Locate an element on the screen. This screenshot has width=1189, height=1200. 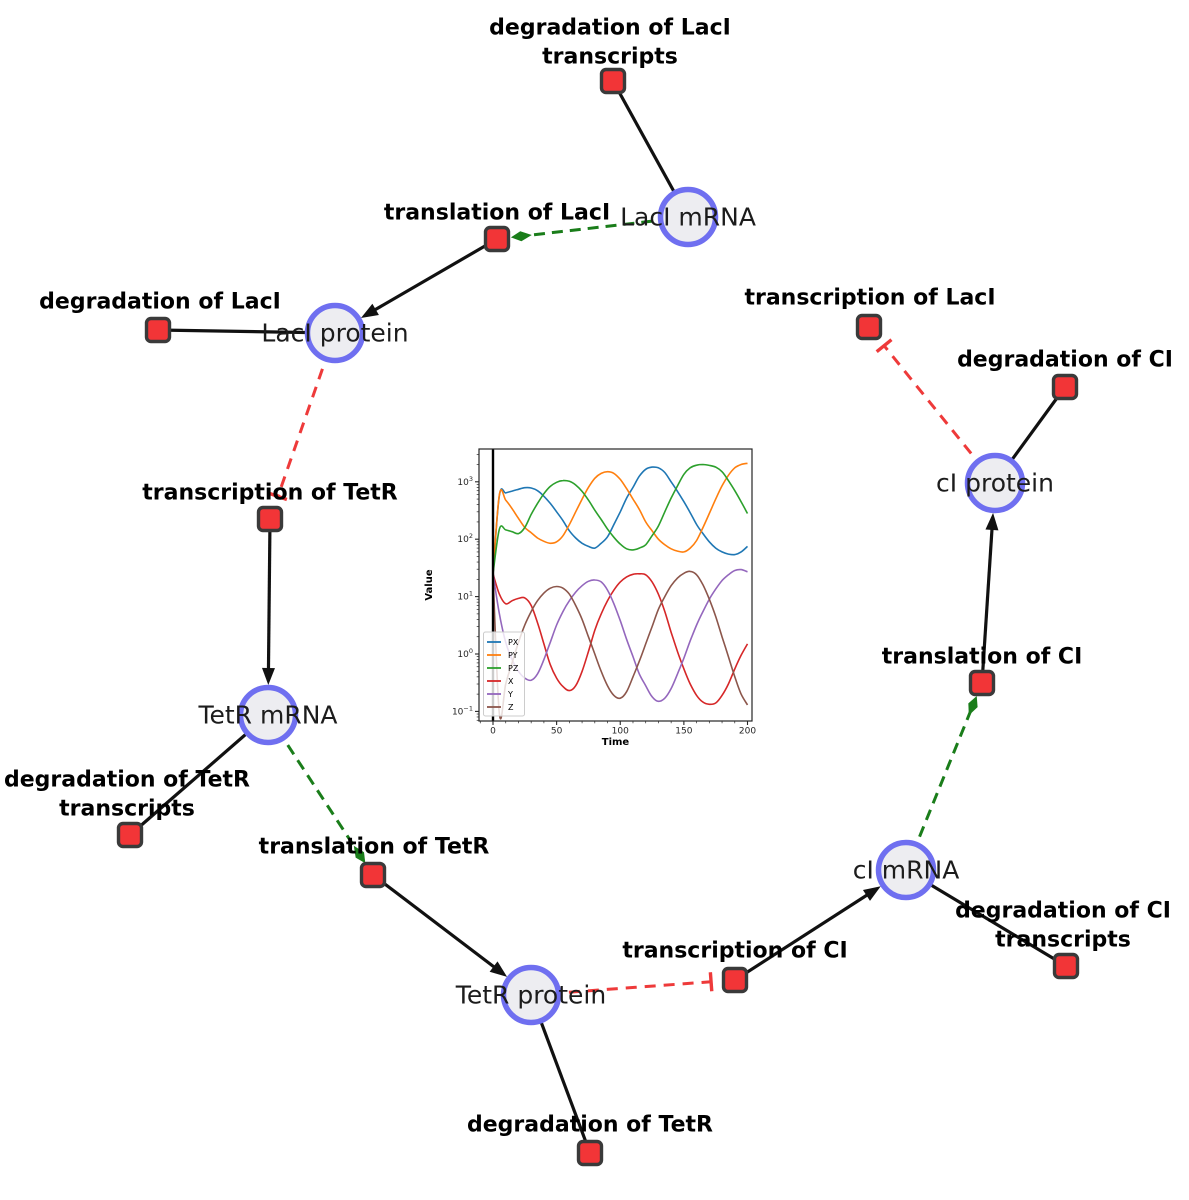
chart-series-Y is located at coordinates (620, 635).